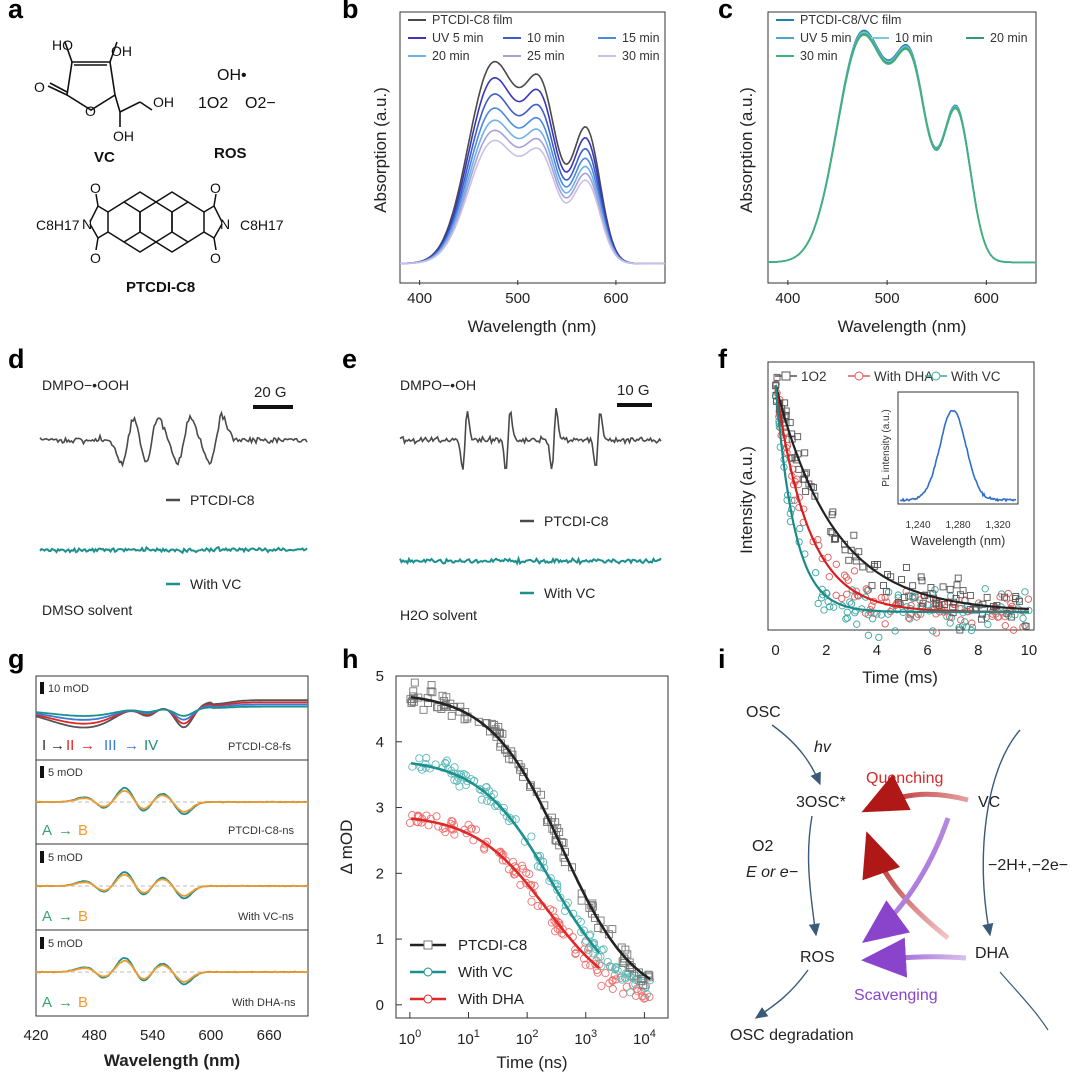 This screenshot has height=1080, width=1080. What do you see at coordinates (95, 258) in the screenshot?
I see `ptcdi-o3: O` at bounding box center [95, 258].